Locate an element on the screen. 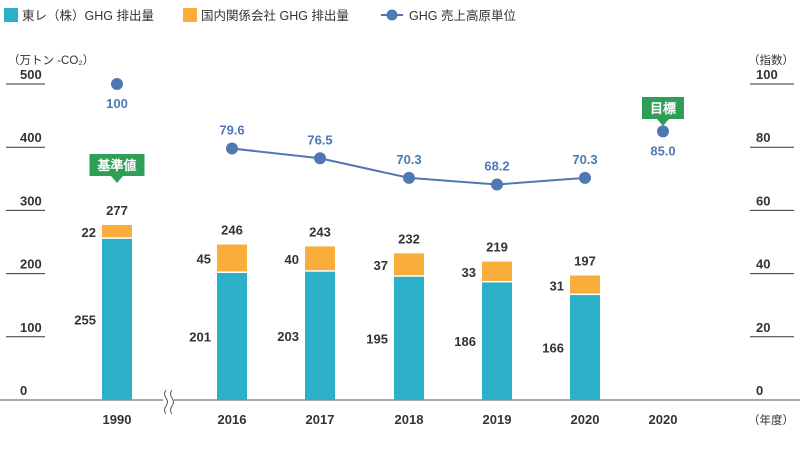 The height and width of the screenshot is (468, 800). bar-total-label: 243 is located at coordinates (320, 231).